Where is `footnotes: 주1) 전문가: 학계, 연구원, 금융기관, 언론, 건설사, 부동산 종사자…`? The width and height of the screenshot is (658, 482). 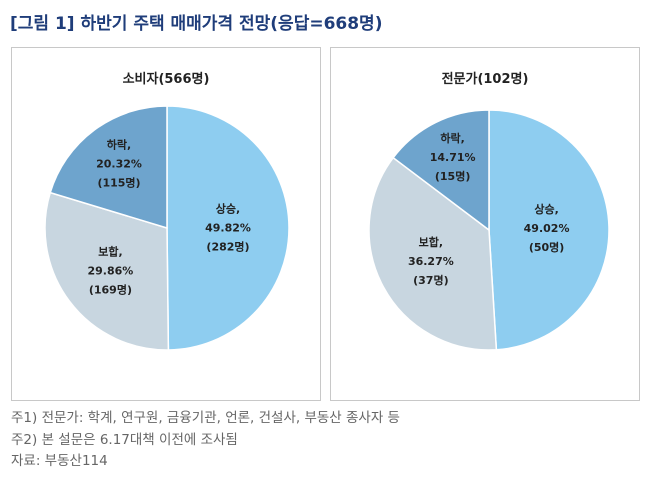 footnotes: 주1) 전문가: 학계, 연구원, 금융기관, 언론, 건설사, 부동산 종사자… is located at coordinates (205, 440).